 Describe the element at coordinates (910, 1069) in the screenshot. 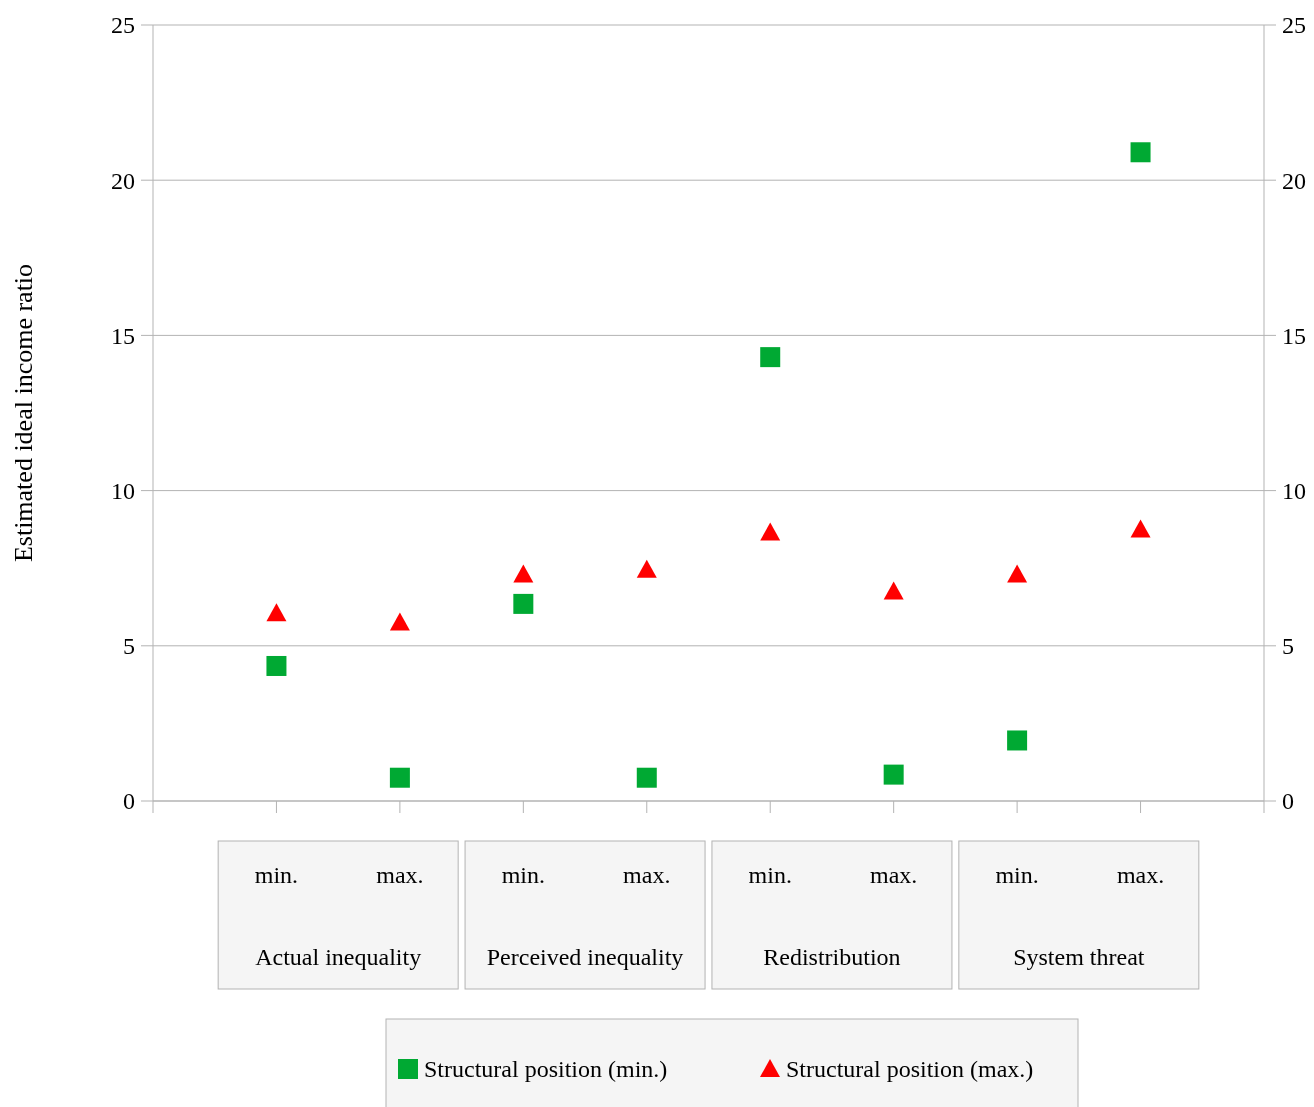

I see `legend-label: Structural position (max.)` at that location.